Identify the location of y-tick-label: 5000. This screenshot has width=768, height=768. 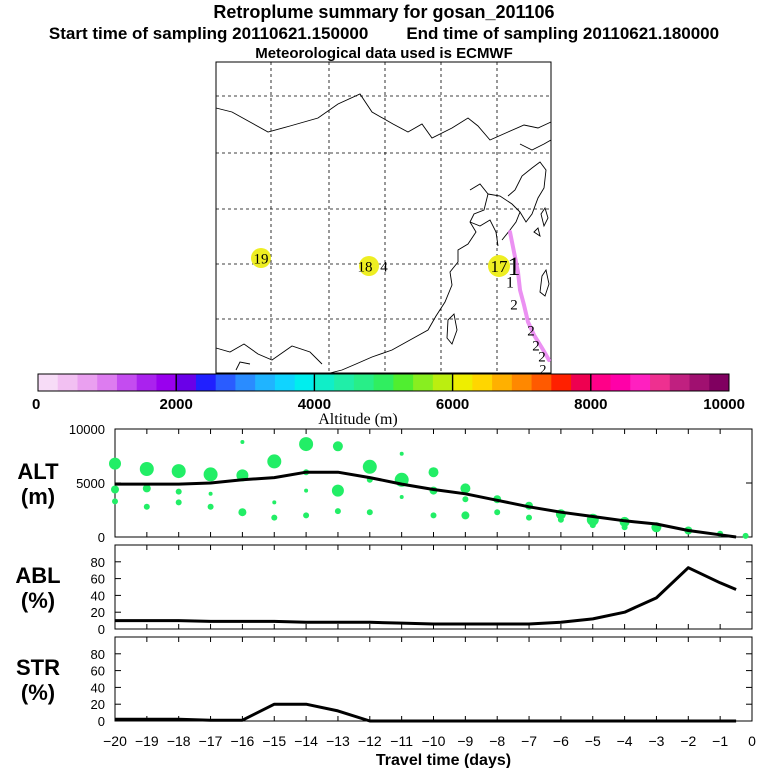
(90, 483).